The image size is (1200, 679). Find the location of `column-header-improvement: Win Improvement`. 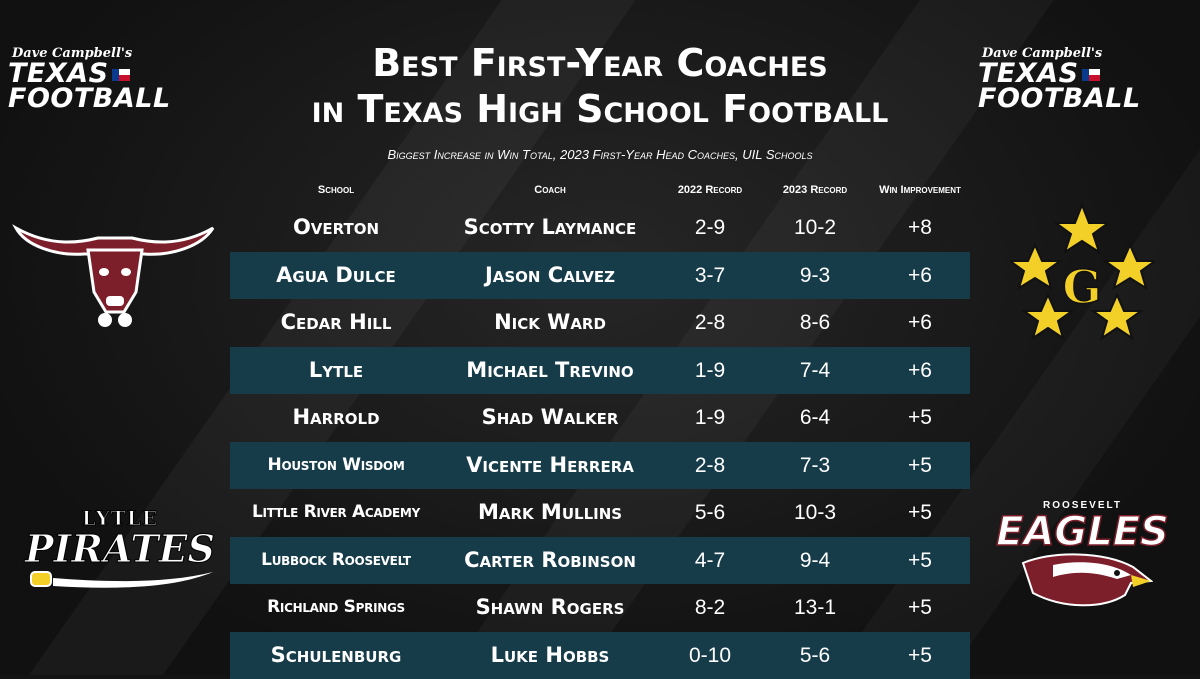

column-header-improvement: Win Improvement is located at coordinates (920, 190).